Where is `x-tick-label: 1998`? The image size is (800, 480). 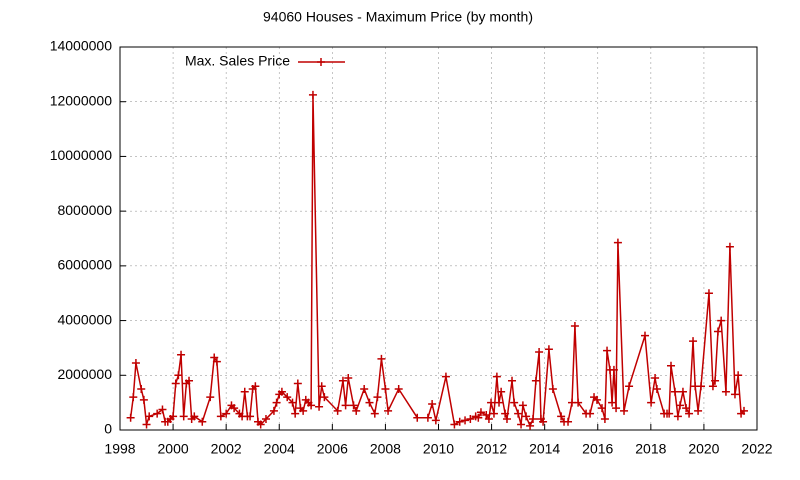 x-tick-label: 1998 is located at coordinates (119, 449).